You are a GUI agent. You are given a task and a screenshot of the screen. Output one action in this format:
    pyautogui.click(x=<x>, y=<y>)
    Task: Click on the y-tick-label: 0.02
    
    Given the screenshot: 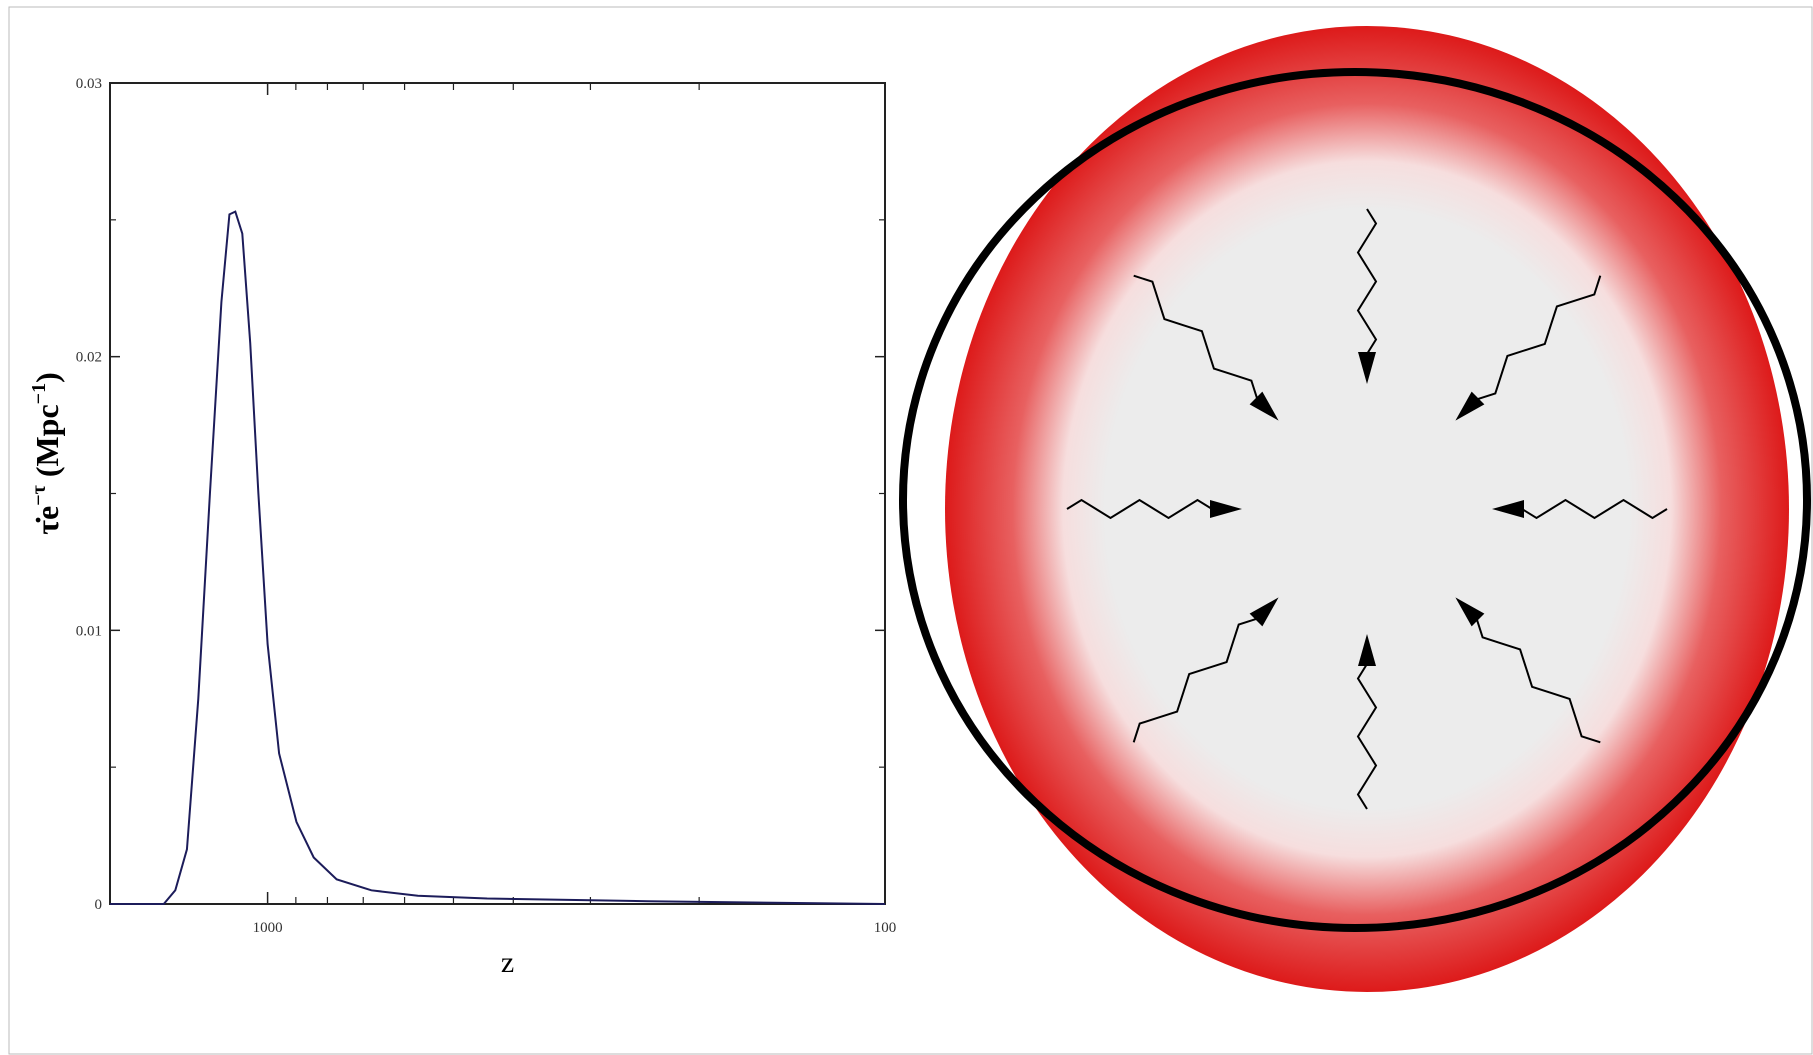 What is the action you would take?
    pyautogui.click(x=89, y=358)
    